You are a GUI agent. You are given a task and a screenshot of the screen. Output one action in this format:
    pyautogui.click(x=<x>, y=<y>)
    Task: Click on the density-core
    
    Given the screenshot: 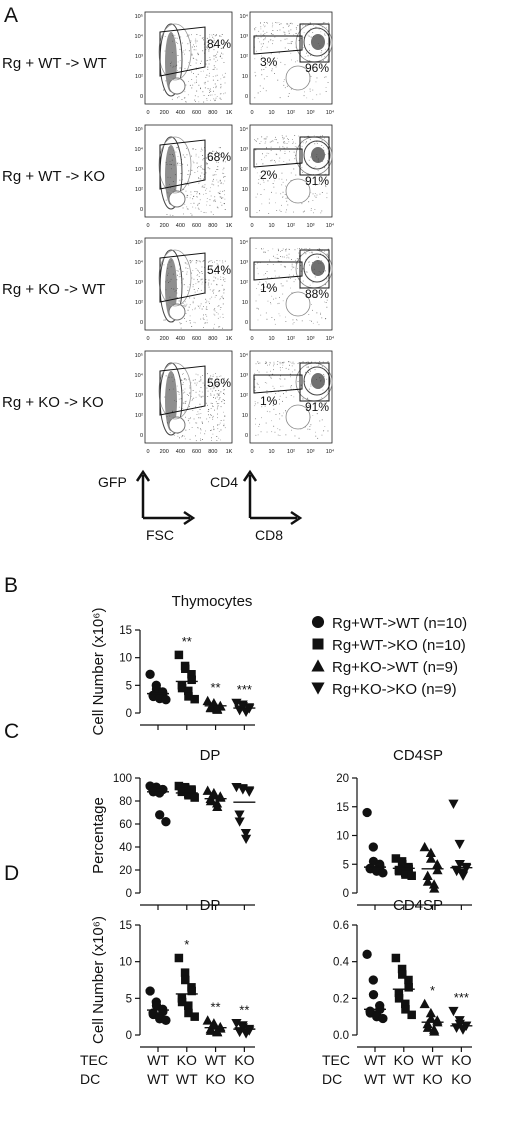 What is the action you would take?
    pyautogui.click(x=318, y=381)
    